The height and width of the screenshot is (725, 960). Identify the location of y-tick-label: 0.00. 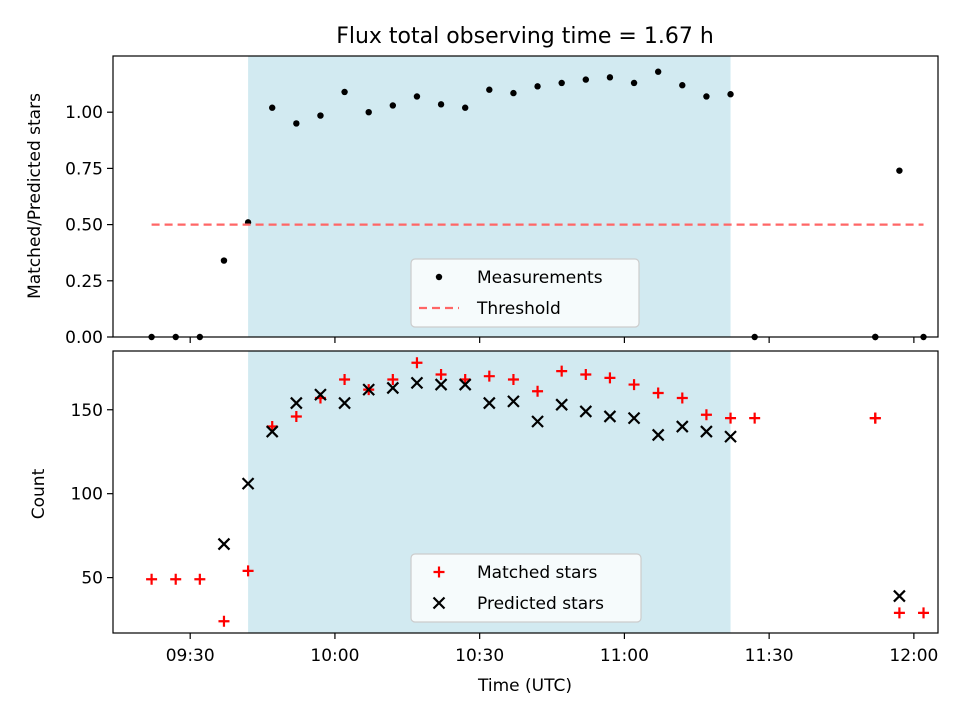
(84, 338).